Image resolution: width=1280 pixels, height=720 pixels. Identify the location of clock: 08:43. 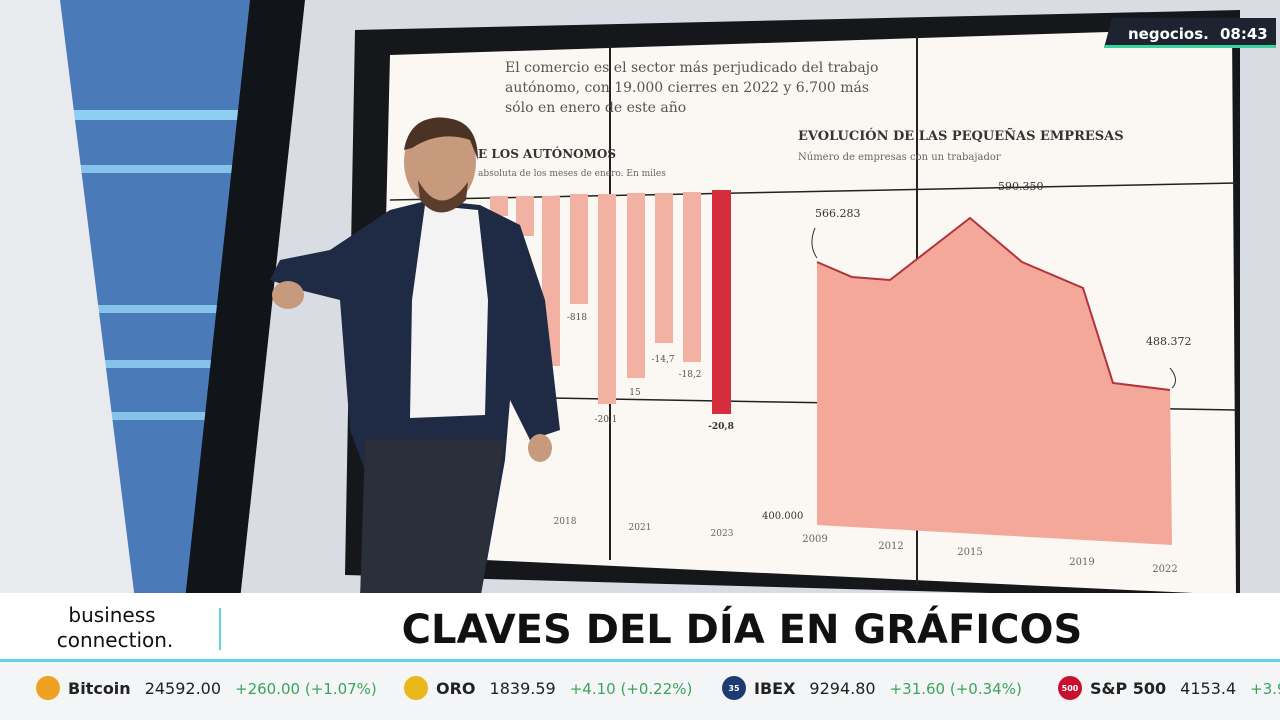
(1244, 34).